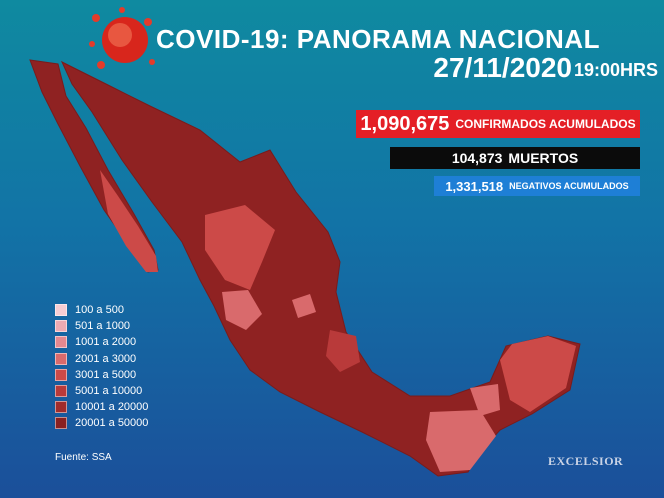 This screenshot has height=498, width=664. Describe the element at coordinates (477, 158) in the screenshot. I see `stat-number: 104,873` at that location.